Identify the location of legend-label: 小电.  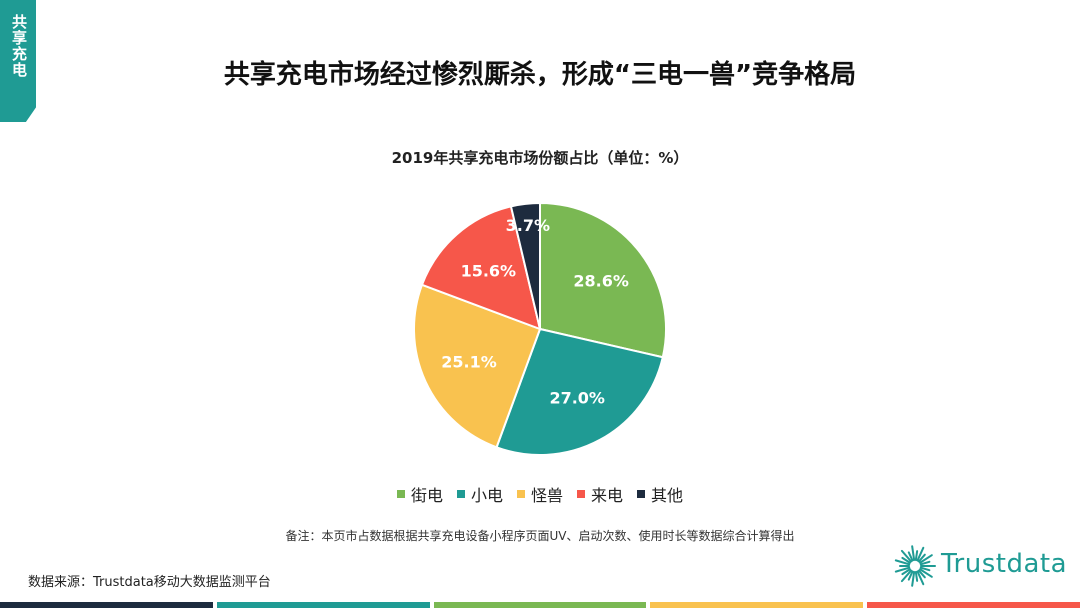
(486, 495).